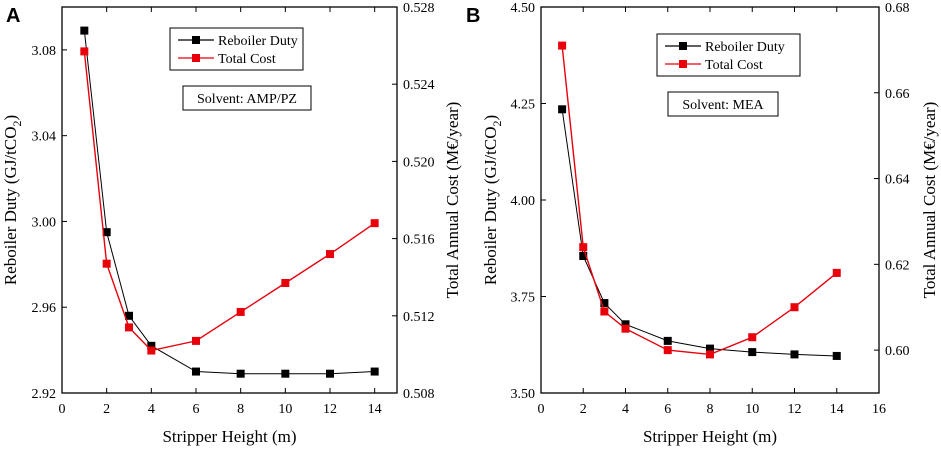 Image resolution: width=941 pixels, height=450 pixels. I want to click on y-tick-label: 3.75, so click(523, 298).